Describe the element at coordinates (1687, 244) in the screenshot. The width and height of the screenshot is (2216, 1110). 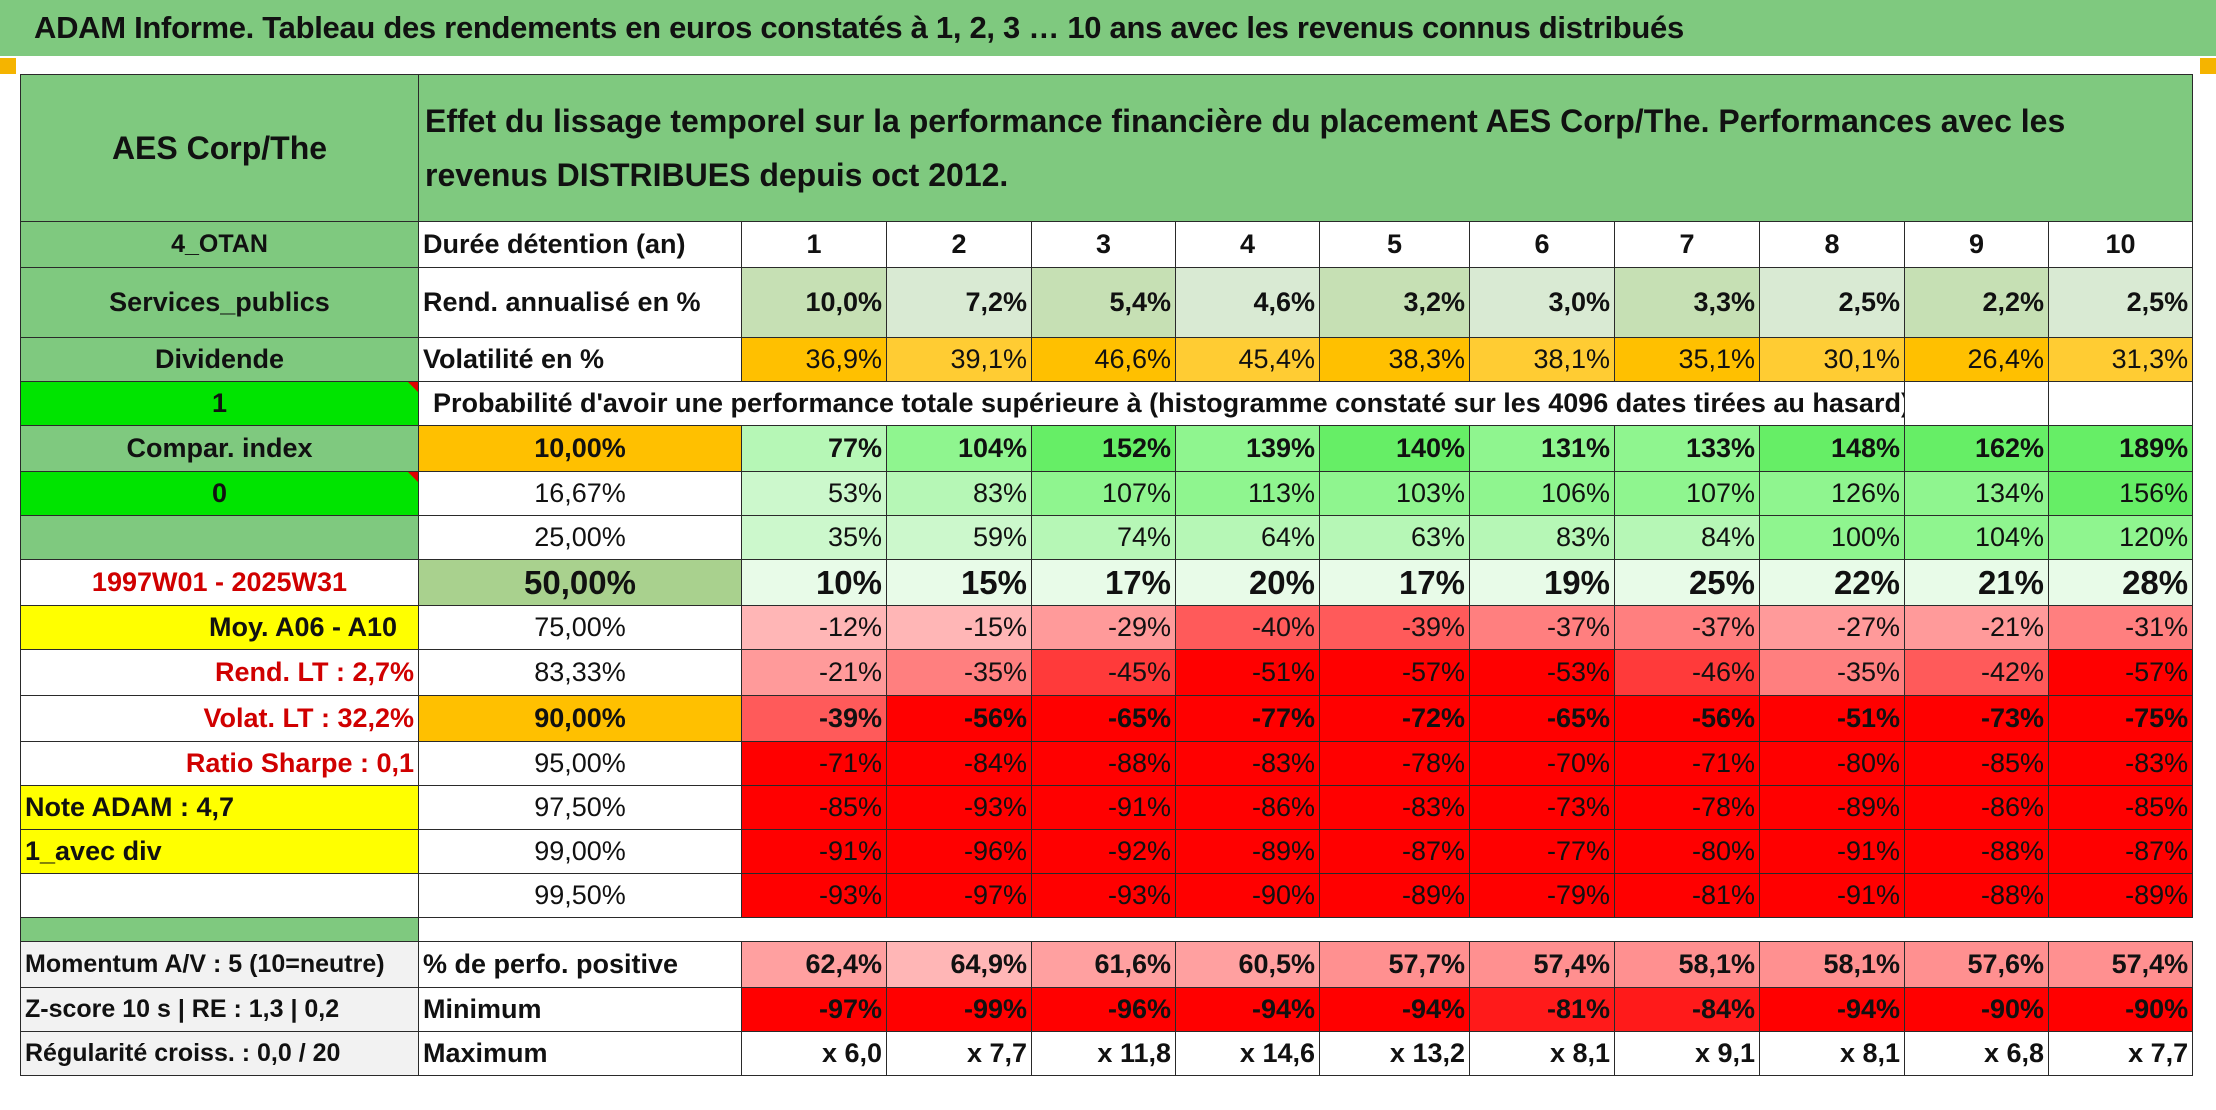
I see `year-header: 7` at that location.